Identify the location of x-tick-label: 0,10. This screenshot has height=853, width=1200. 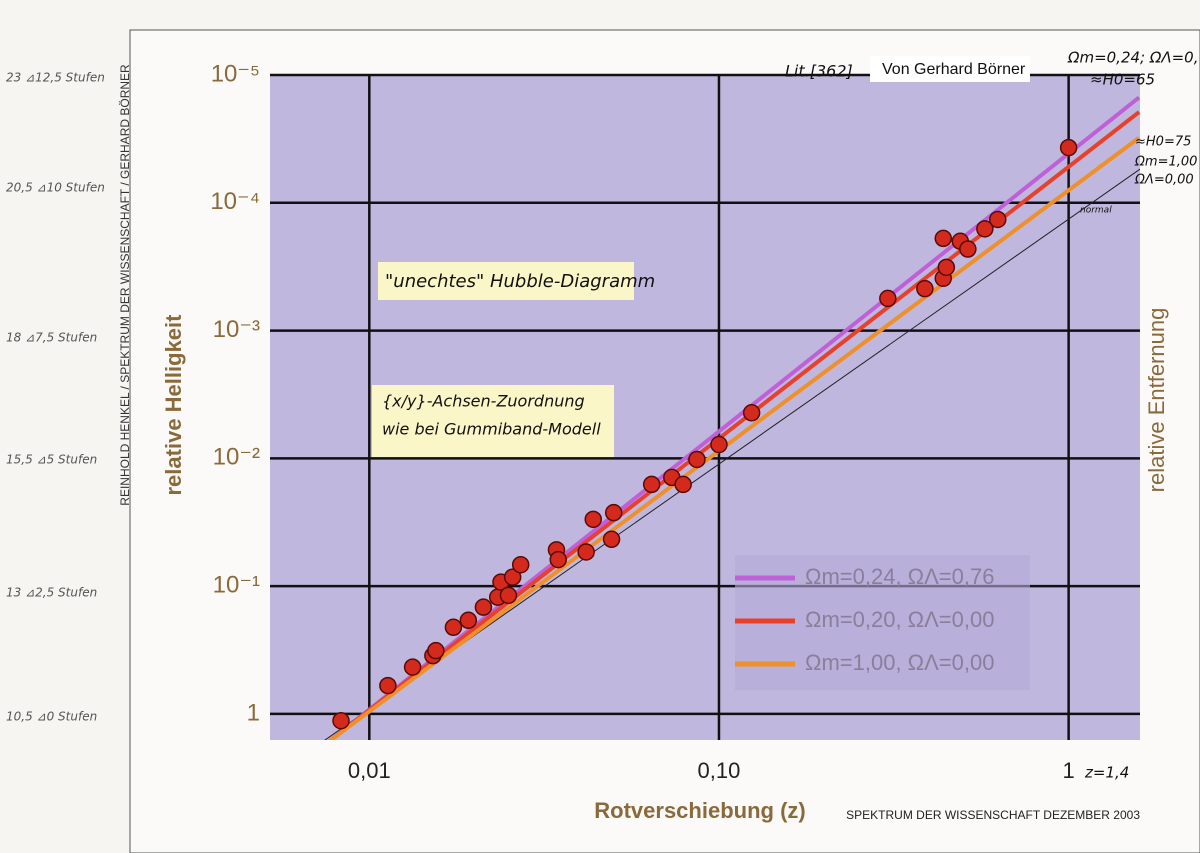
(719, 770).